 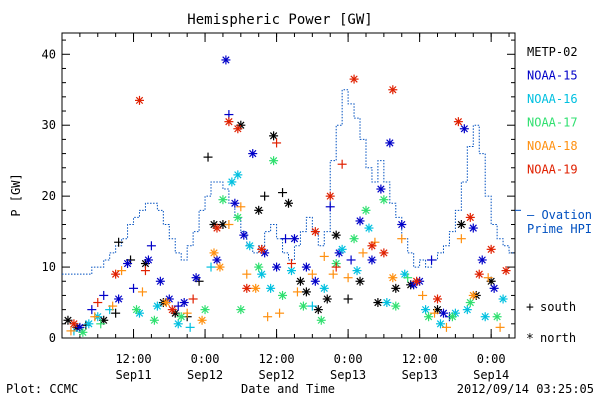 What do you see at coordinates (133, 375) in the screenshot?
I see `x-tick-date-label: Sep11` at bounding box center [133, 375].